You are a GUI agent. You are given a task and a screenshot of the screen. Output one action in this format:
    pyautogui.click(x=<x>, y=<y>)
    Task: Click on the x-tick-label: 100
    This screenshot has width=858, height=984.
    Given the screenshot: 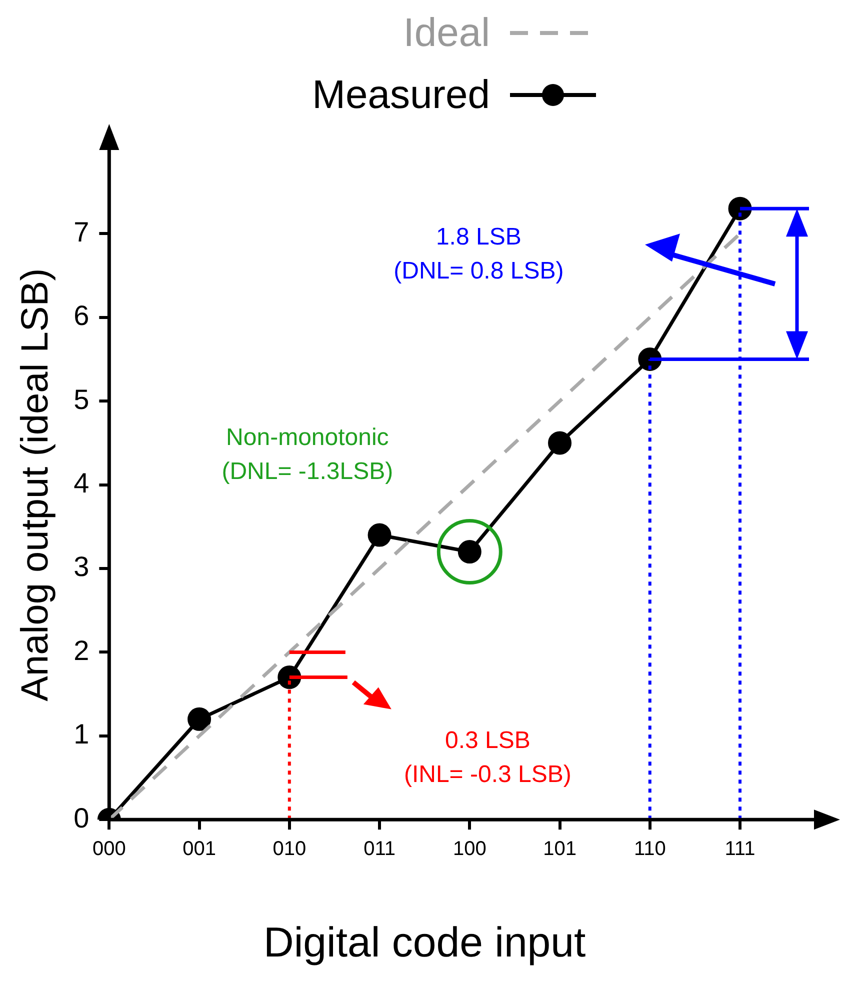 What is the action you would take?
    pyautogui.click(x=469, y=849)
    